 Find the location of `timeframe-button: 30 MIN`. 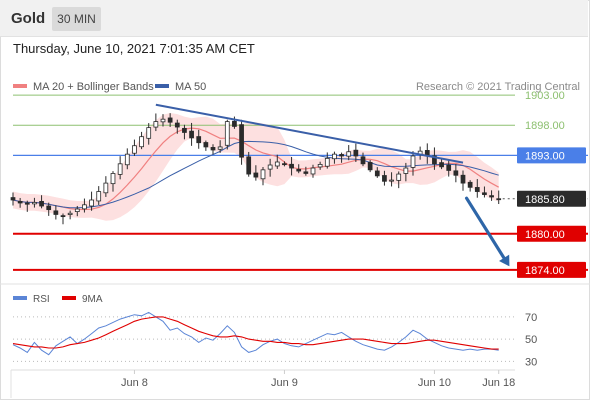

timeframe-button: 30 MIN is located at coordinates (76, 19).